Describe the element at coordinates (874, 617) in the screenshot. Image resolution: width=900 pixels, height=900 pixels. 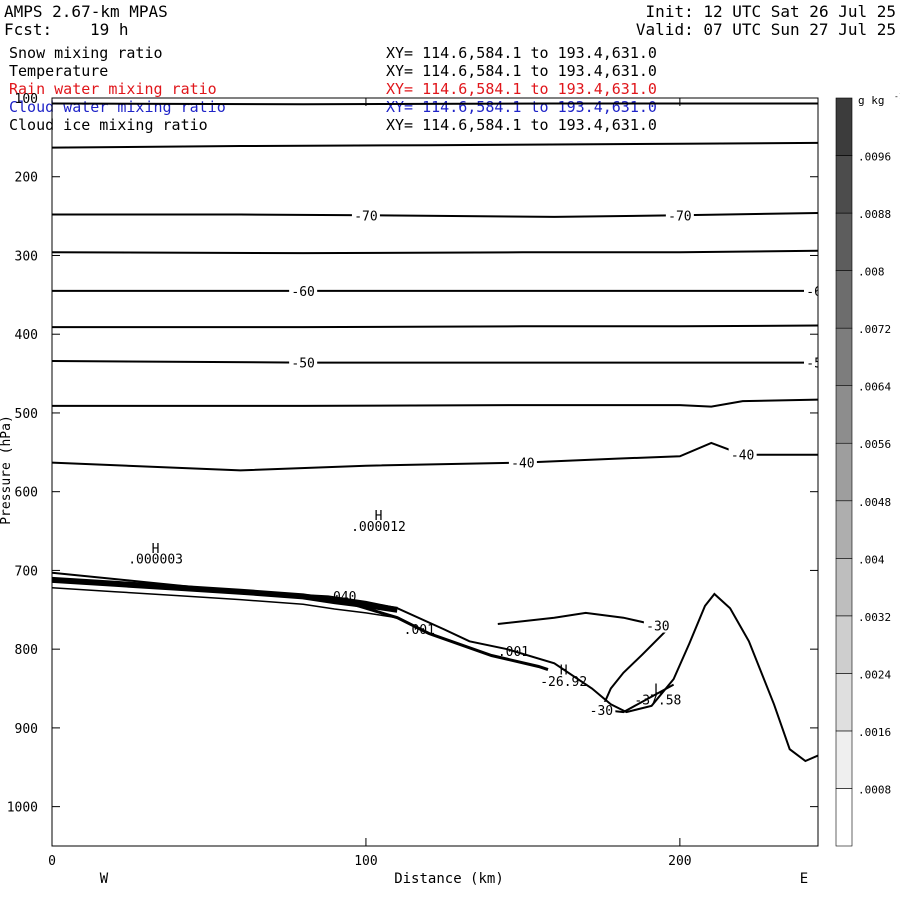
I see `colorbar-tick-label: .0032` at that location.